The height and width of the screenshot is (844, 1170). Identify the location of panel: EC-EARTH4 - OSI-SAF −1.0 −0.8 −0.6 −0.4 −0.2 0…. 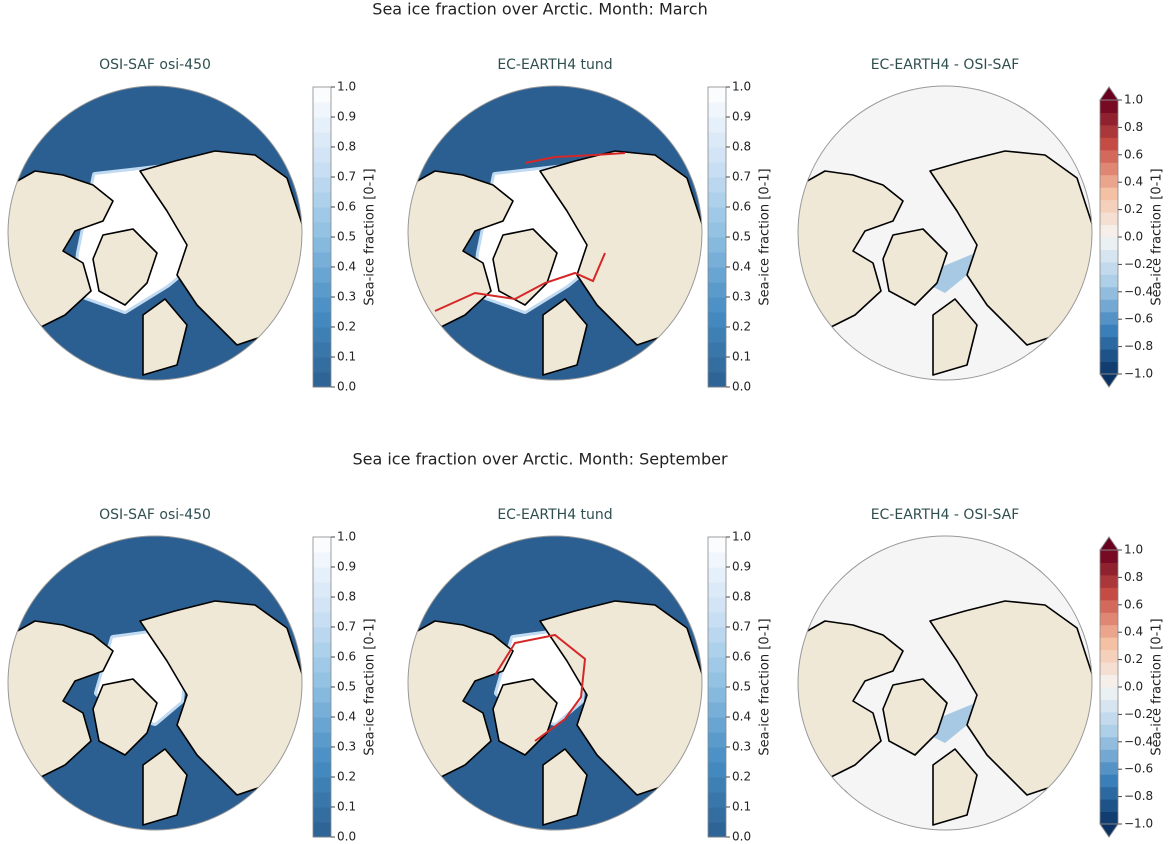
(981, 672).